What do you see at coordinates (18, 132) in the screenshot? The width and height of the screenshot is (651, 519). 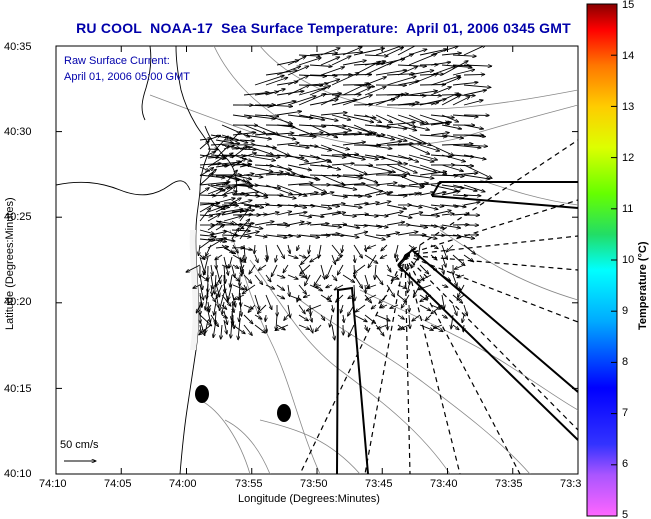 I see `y-tick-label: 40:30` at bounding box center [18, 132].